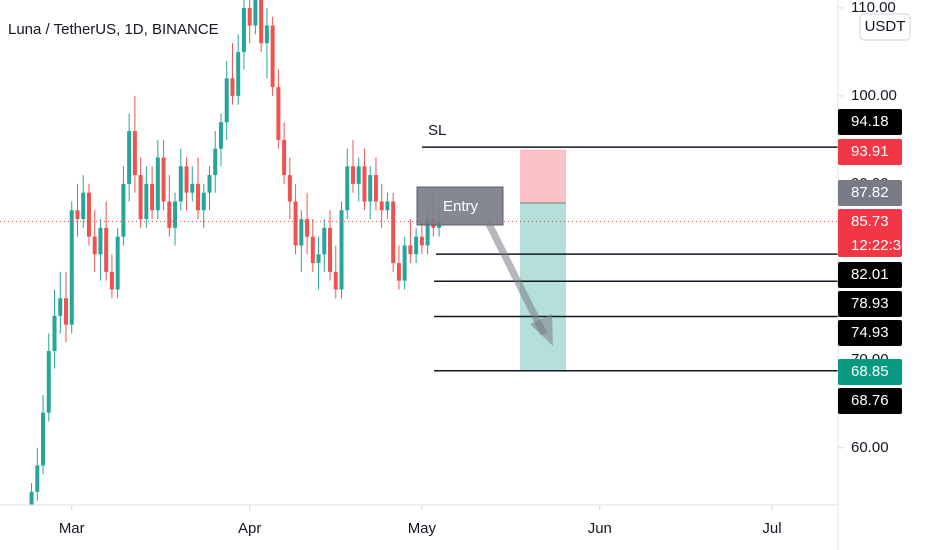  What do you see at coordinates (870, 371) in the screenshot?
I see `price-badge-label: 68.85` at bounding box center [870, 371].